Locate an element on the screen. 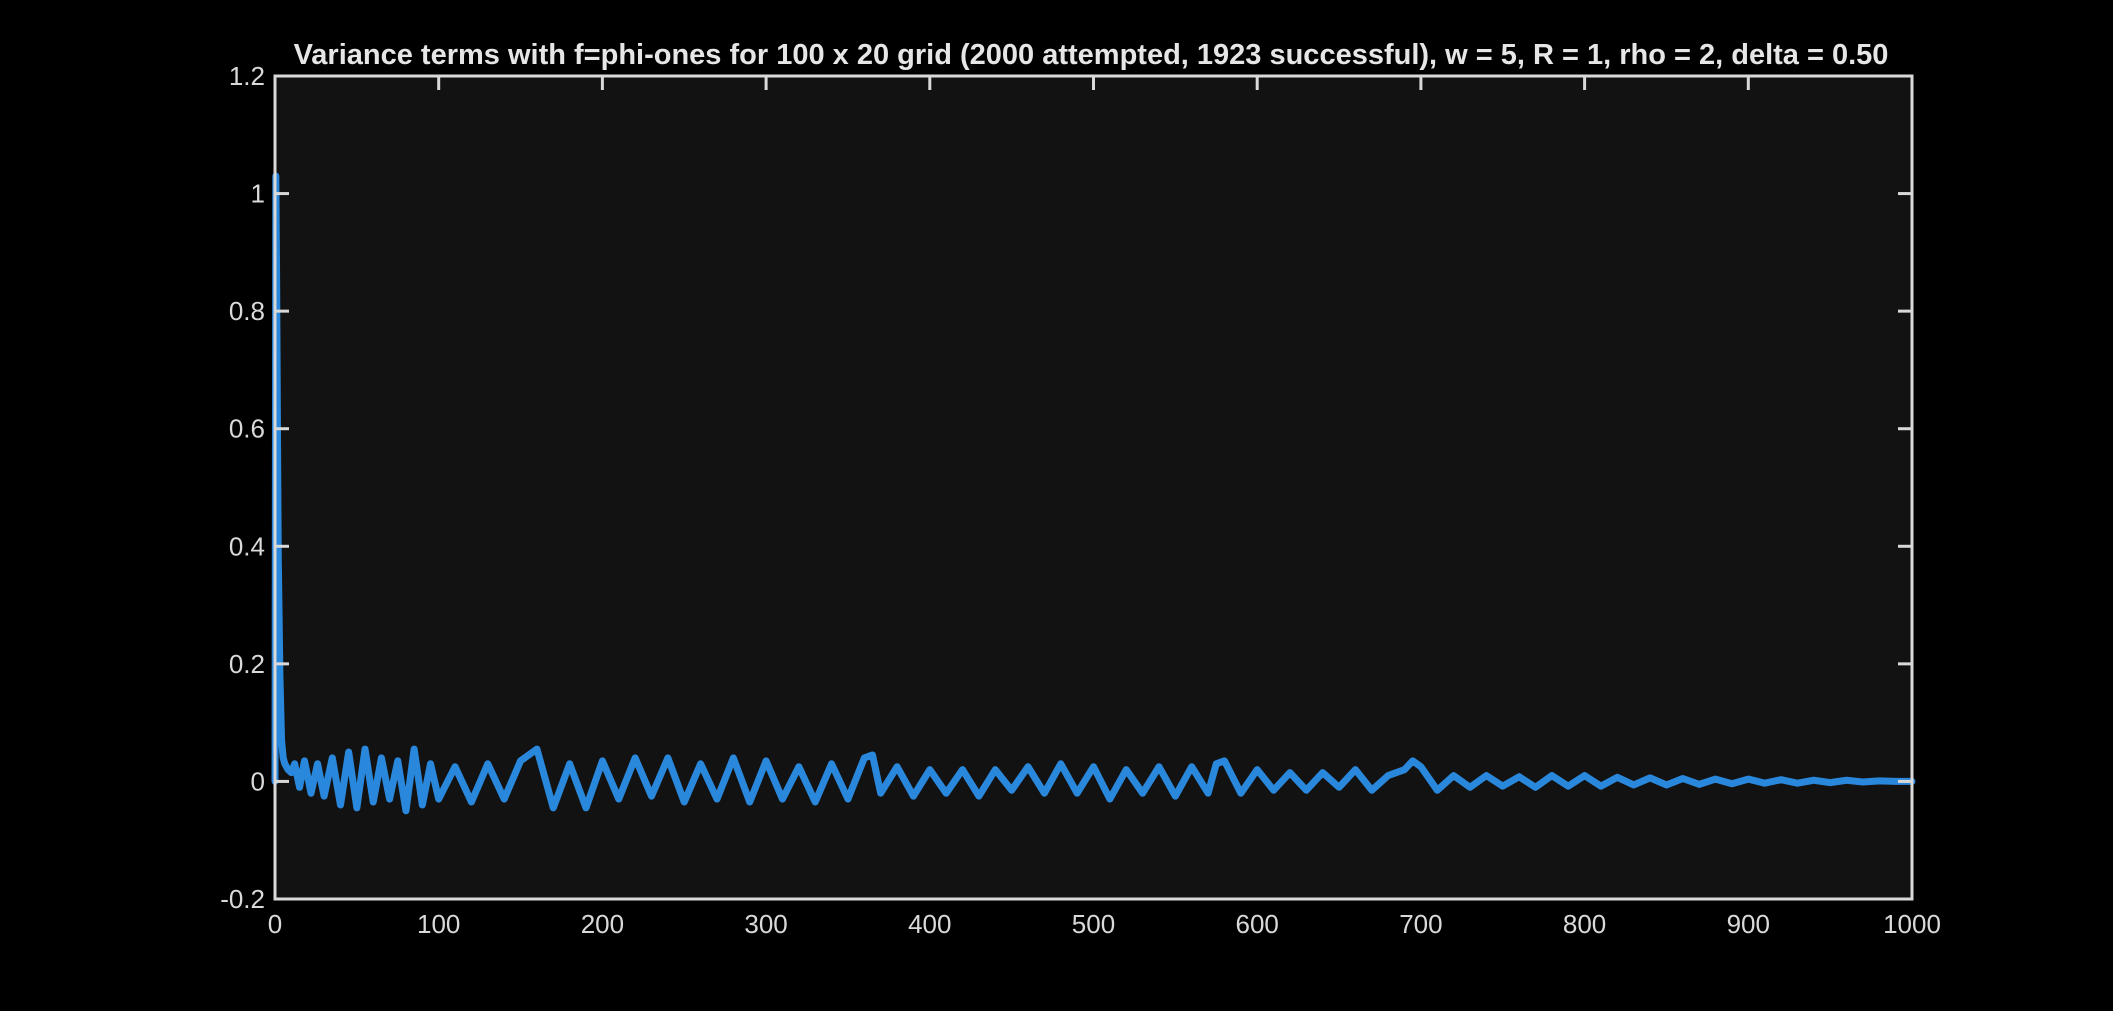 The height and width of the screenshot is (1011, 2113). x-tick-label: 200 is located at coordinates (602, 924).